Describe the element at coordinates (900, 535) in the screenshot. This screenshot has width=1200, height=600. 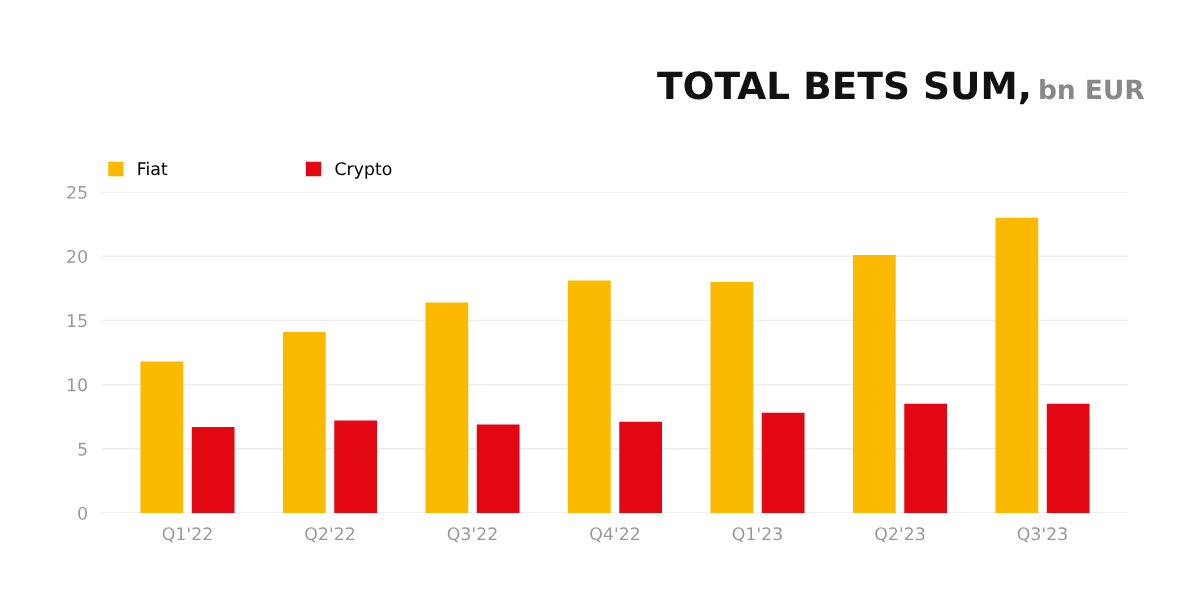
I see `x-tick-label: Q2'23` at that location.